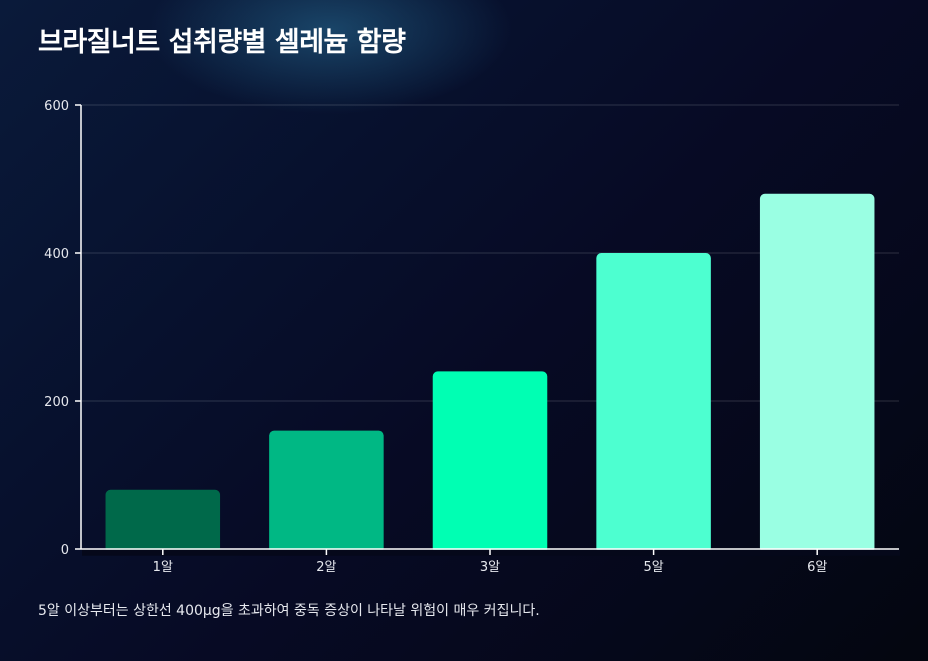 The image size is (928, 661). I want to click on y-tick-label: 0, so click(65, 550).